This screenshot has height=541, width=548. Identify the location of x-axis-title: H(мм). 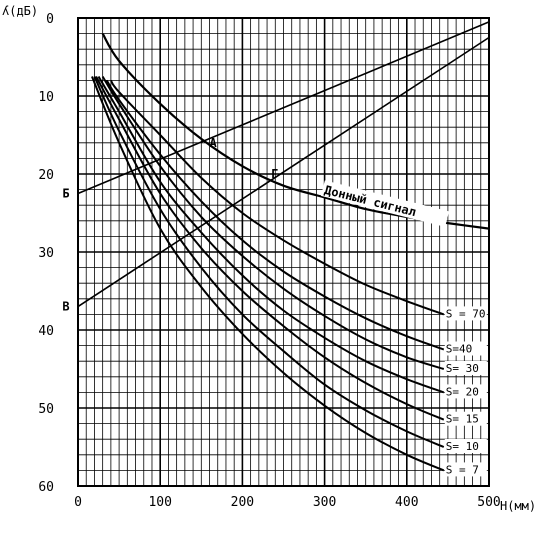
(518, 506).